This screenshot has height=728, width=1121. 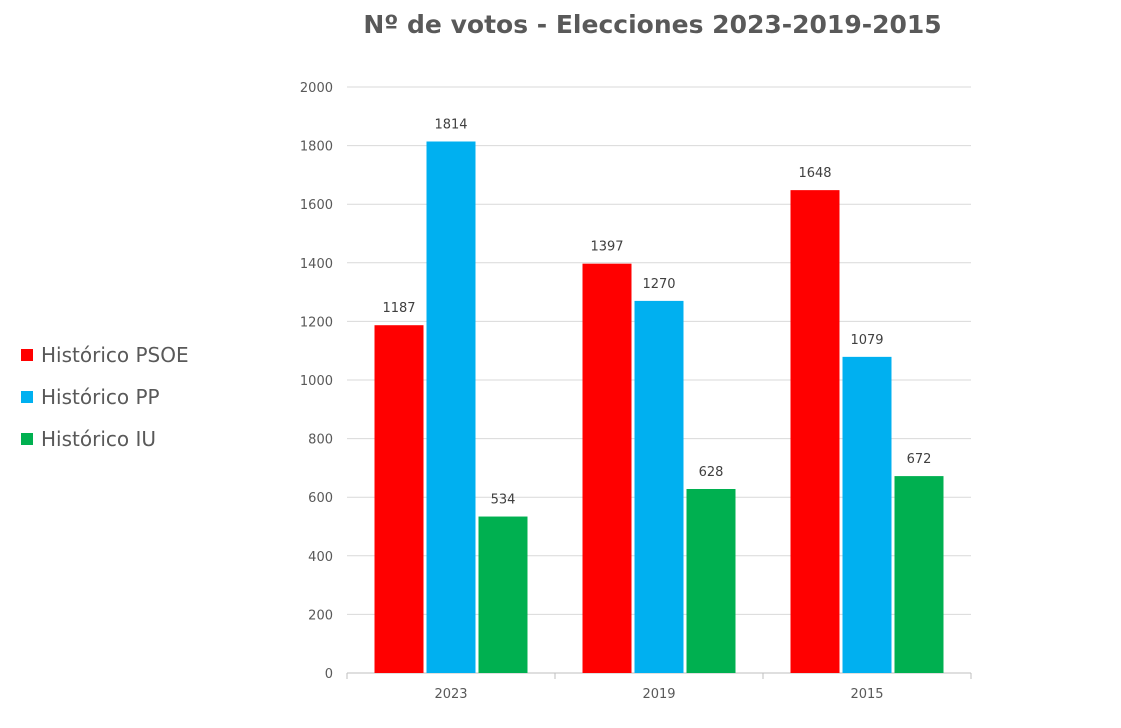 What do you see at coordinates (316, 205) in the screenshot?
I see `y-tick-label: 1600` at bounding box center [316, 205].